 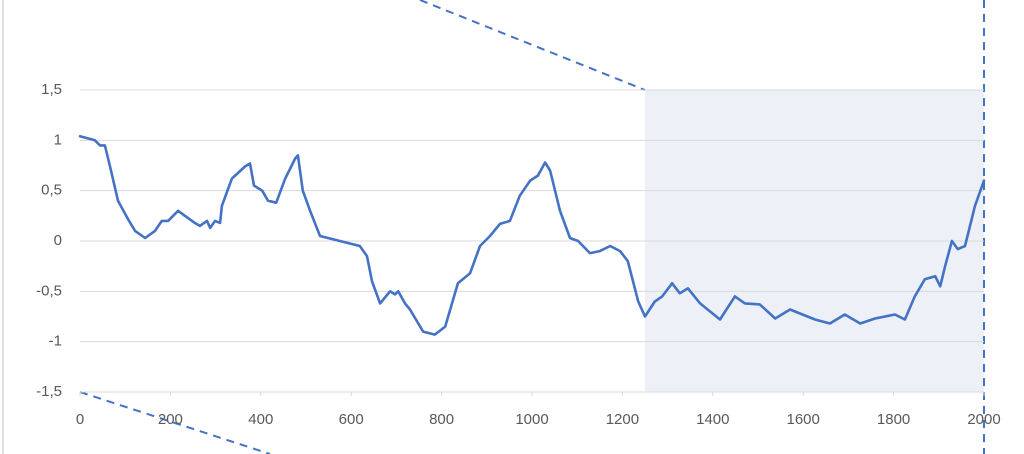 What do you see at coordinates (803, 419) in the screenshot?
I see `x-tick-label: 1600` at bounding box center [803, 419].